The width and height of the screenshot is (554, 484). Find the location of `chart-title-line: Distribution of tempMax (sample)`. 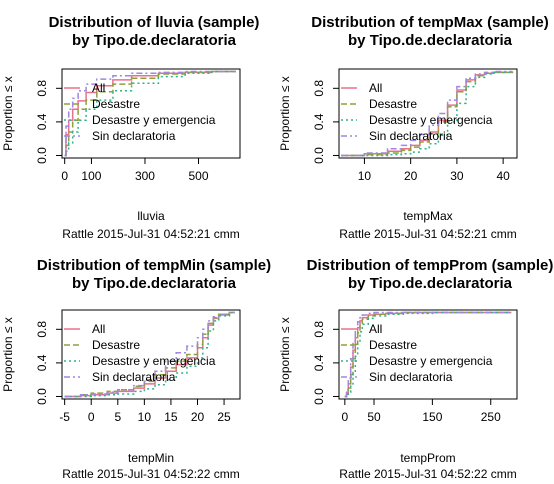

chart-title-line: Distribution of tempMax (sample) is located at coordinates (430, 22).